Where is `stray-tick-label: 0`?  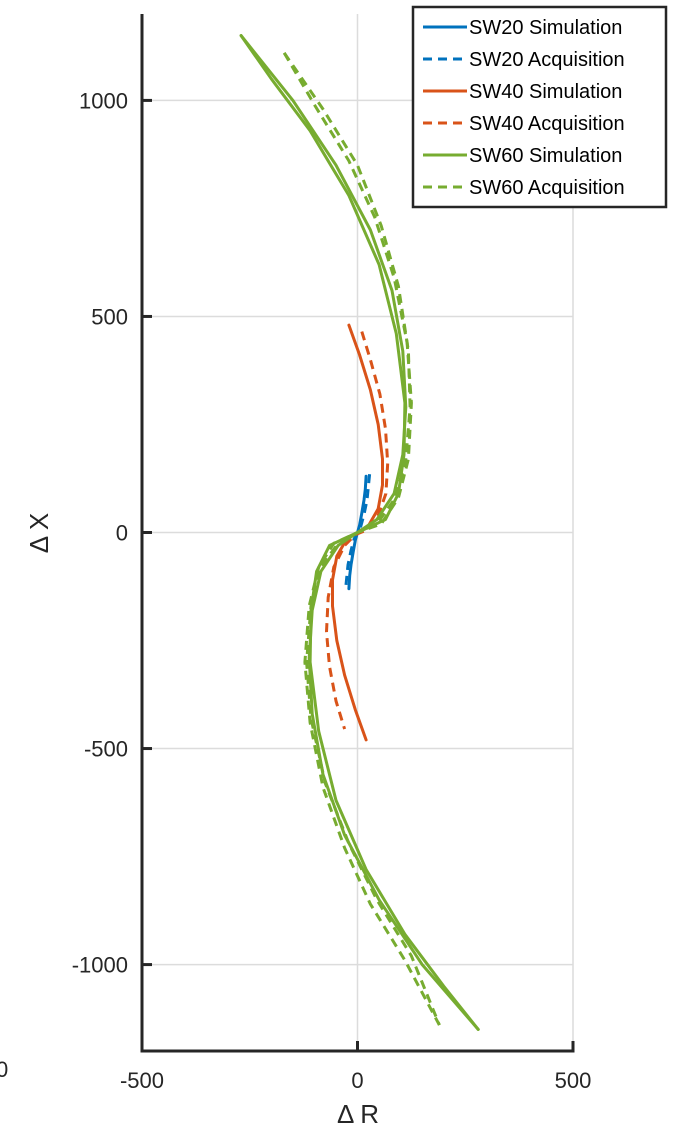
stray-tick-label: 0 is located at coordinates (4, 1069).